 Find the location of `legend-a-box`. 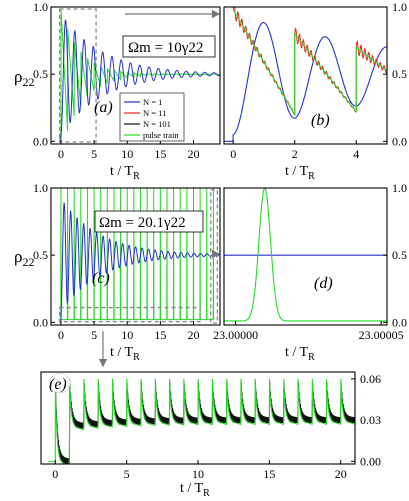

legend-a-box is located at coordinates (152, 117).